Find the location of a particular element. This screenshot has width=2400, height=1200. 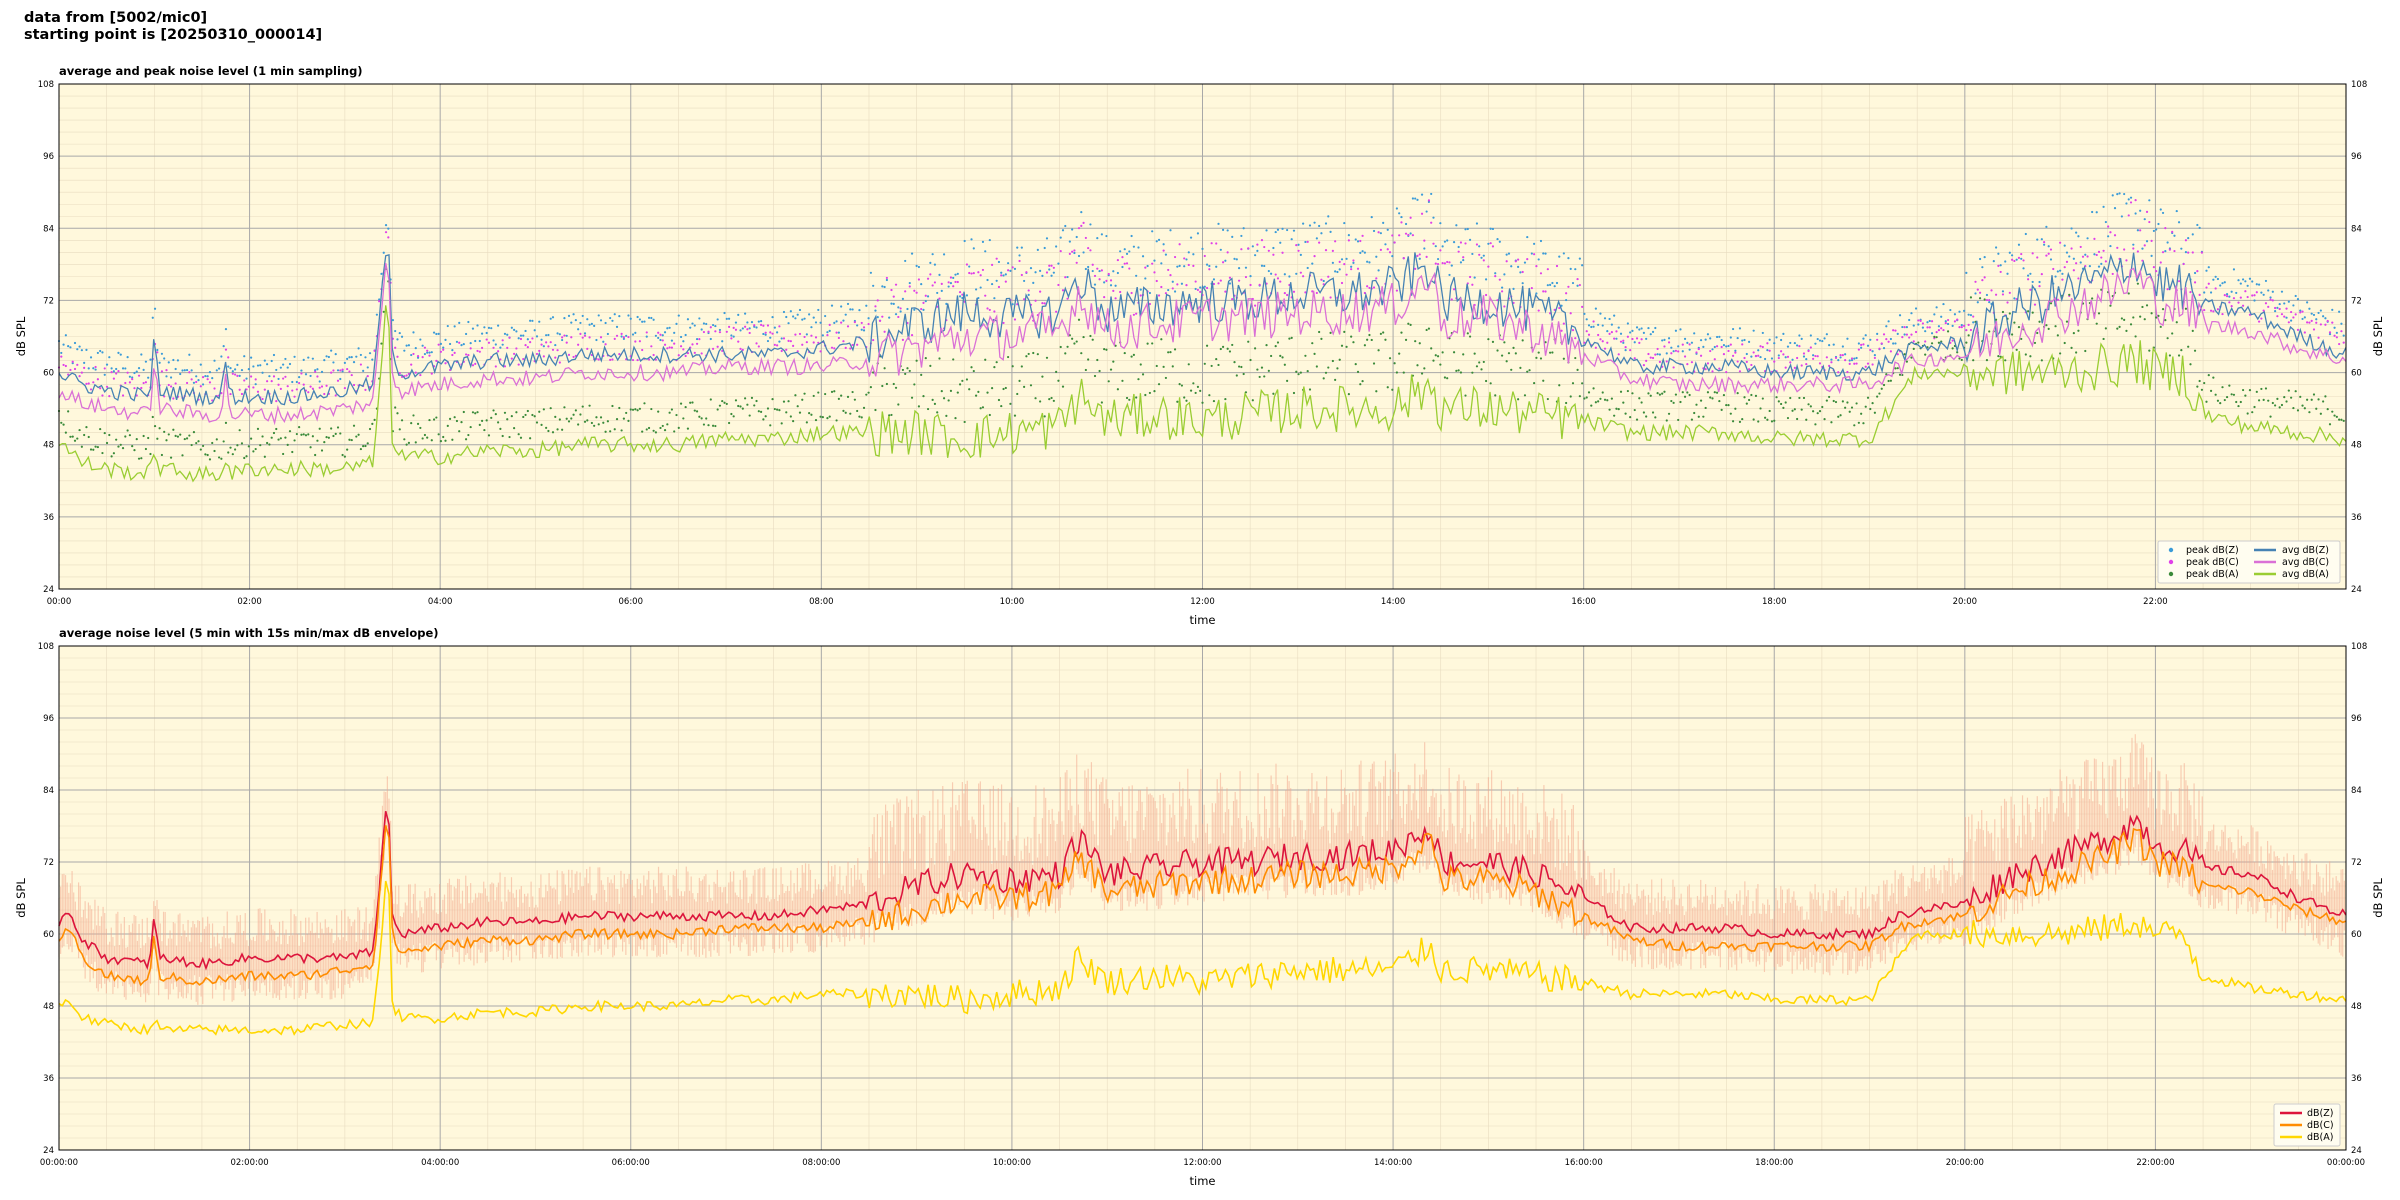

x-tick-label: 20:00 is located at coordinates (1965, 602).